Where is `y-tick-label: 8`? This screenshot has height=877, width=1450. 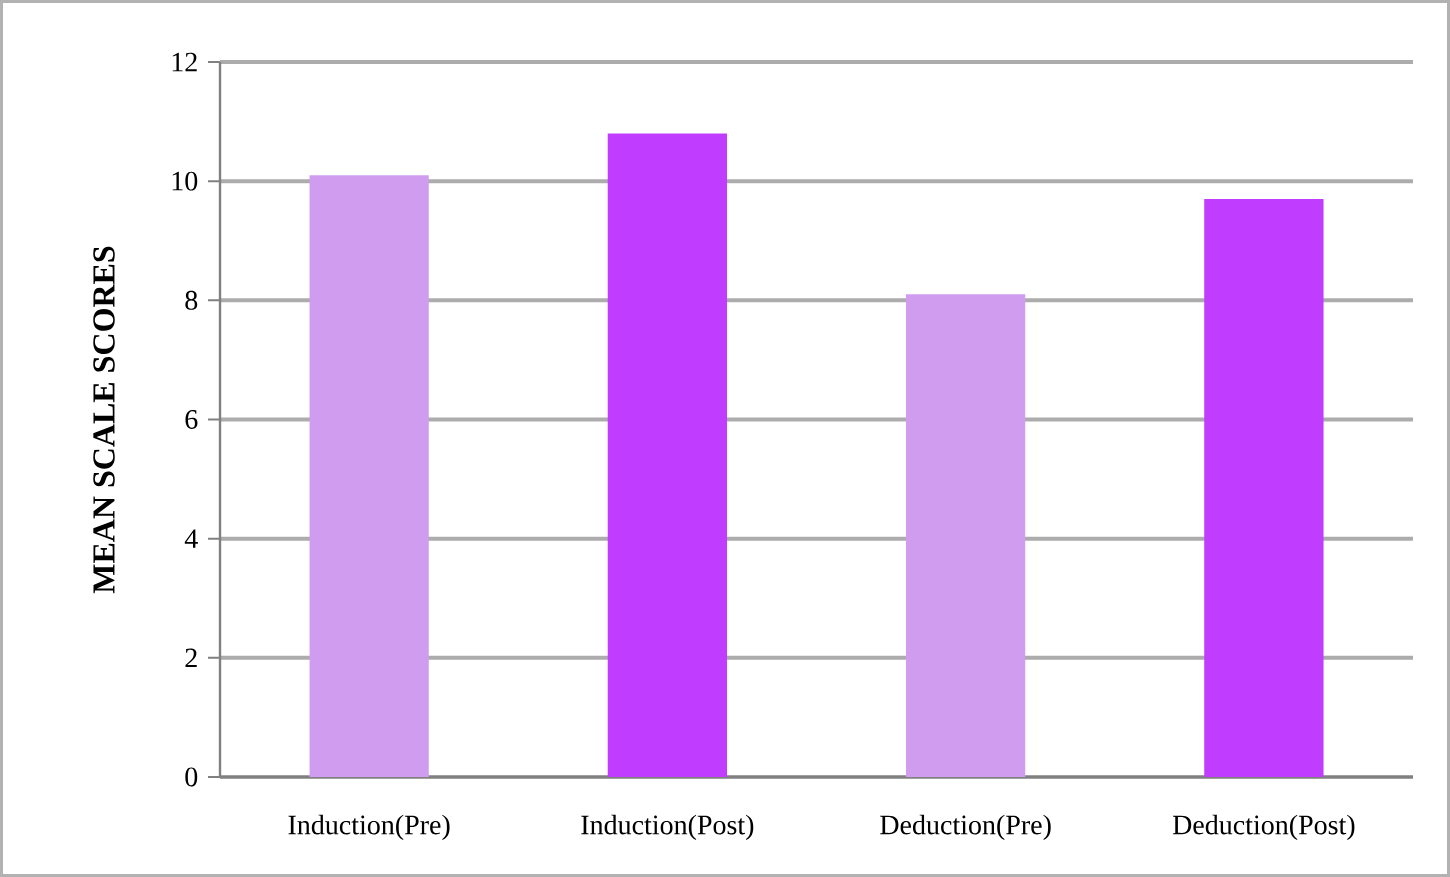 y-tick-label: 8 is located at coordinates (191, 300).